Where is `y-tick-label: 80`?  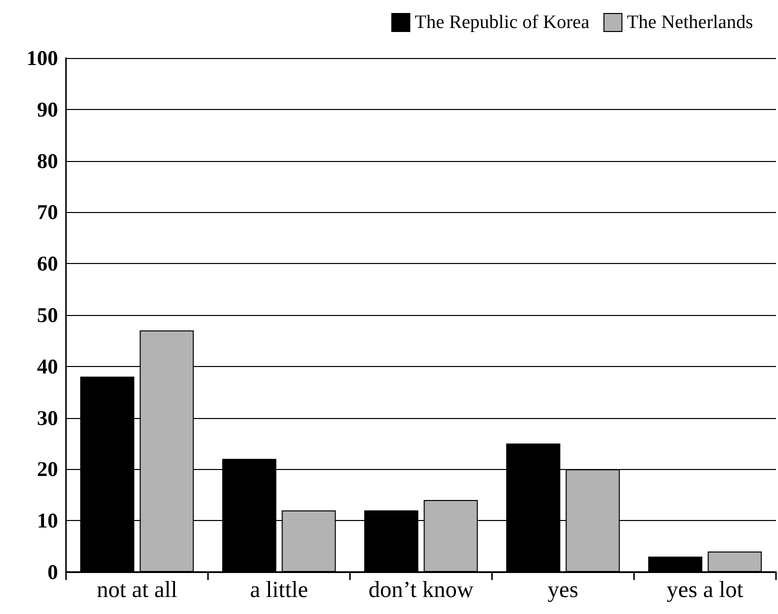
y-tick-label: 80 is located at coordinates (47, 160).